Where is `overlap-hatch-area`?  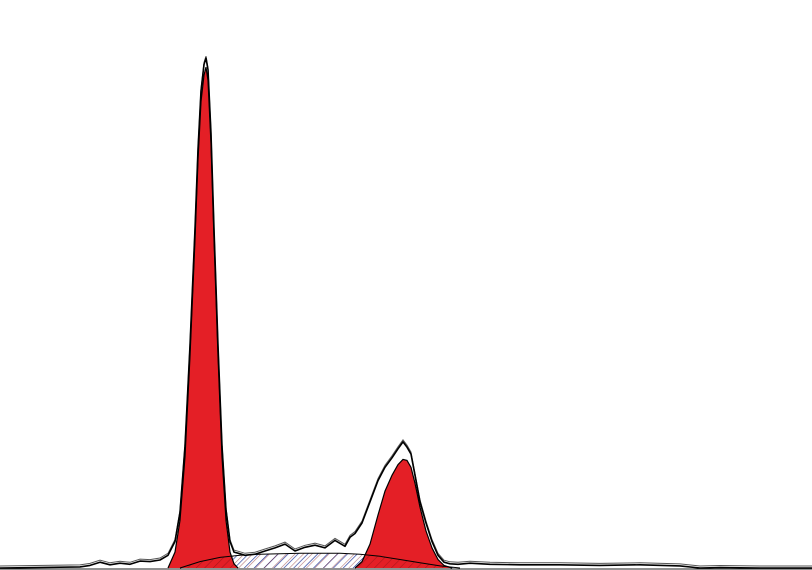 overlap-hatch-area is located at coordinates (320, 560).